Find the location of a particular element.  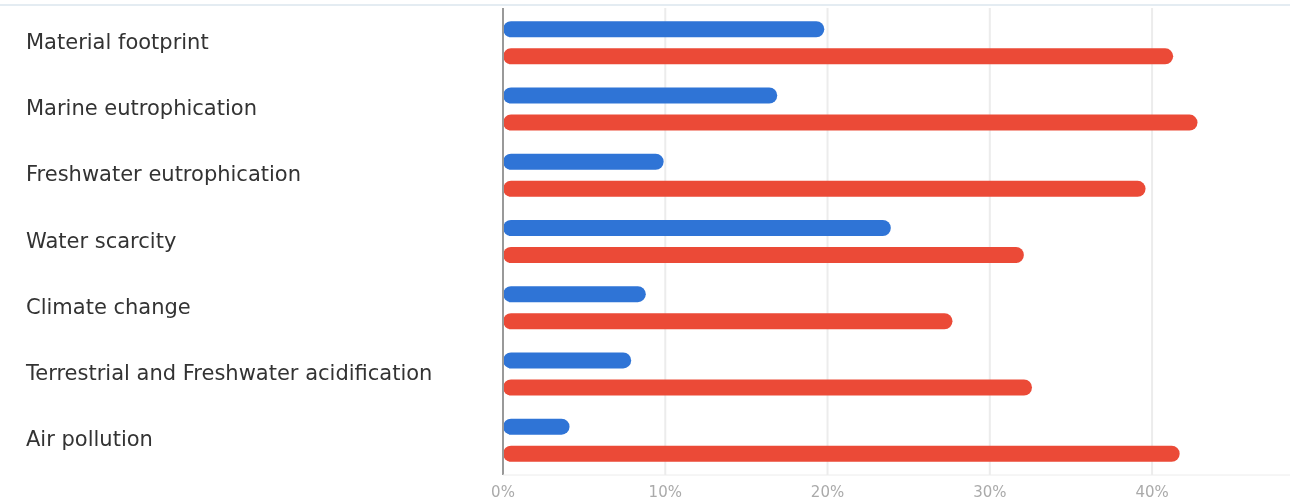

y-tick-label: Water scarcity is located at coordinates (101, 240).